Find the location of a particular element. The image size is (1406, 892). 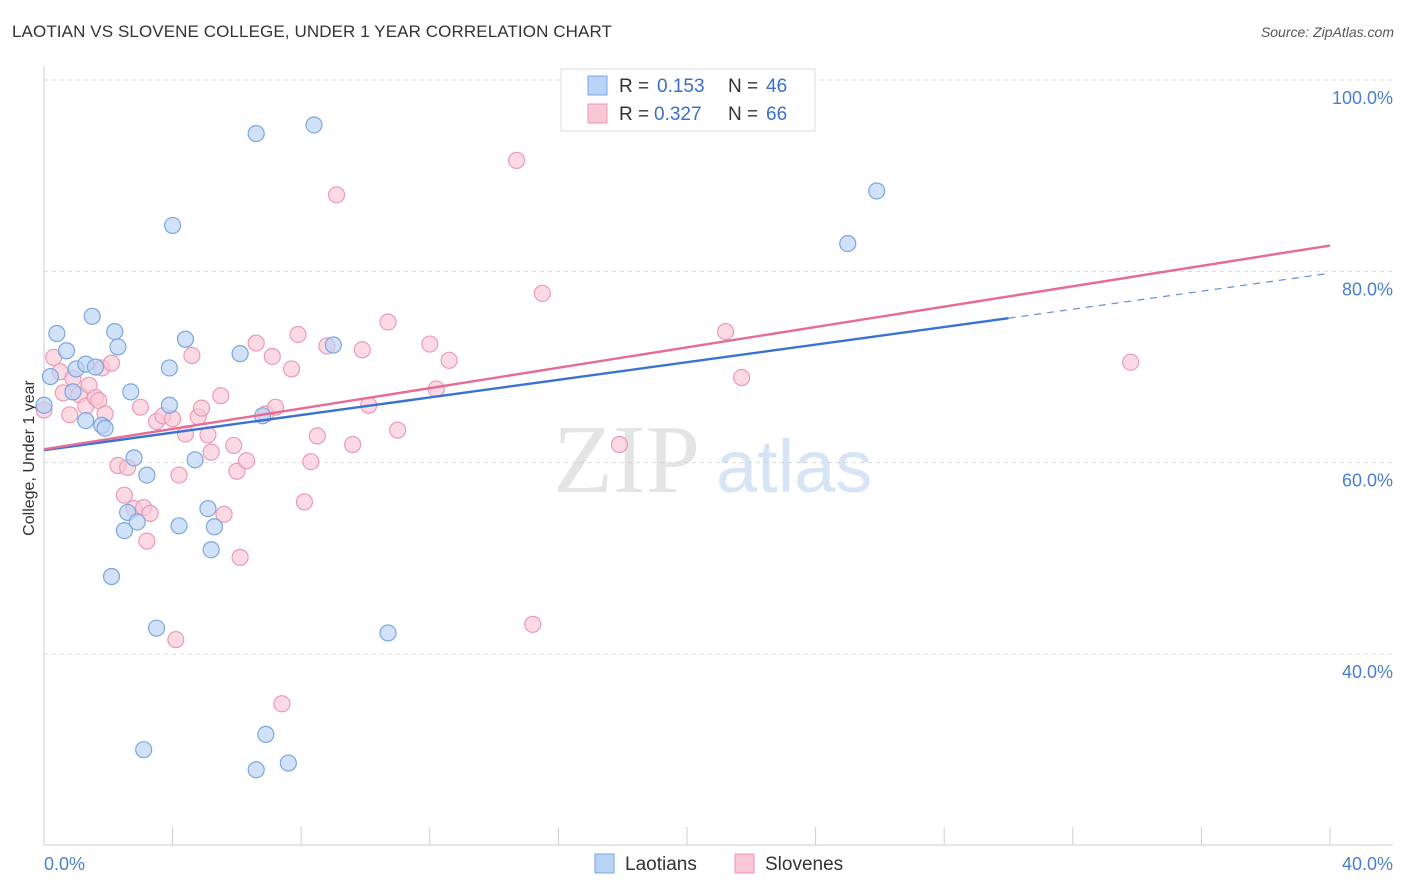

legend-swatch-laotians is located at coordinates (597, 85).